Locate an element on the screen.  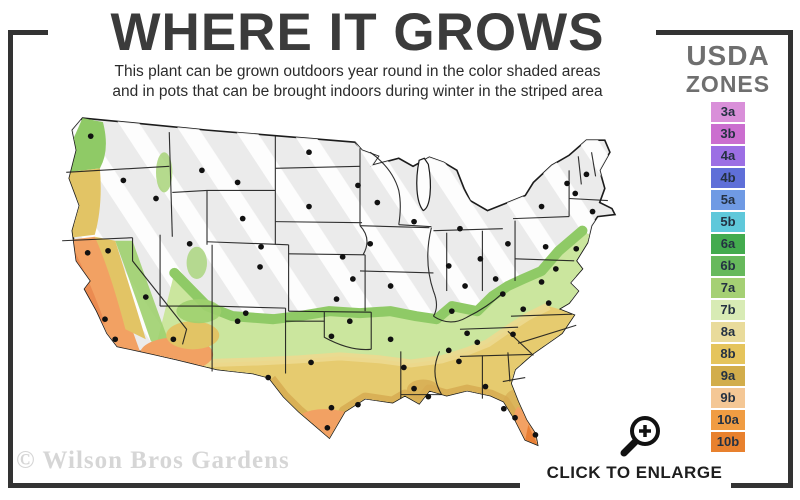
zone-green-idaho is located at coordinates (164, 172).